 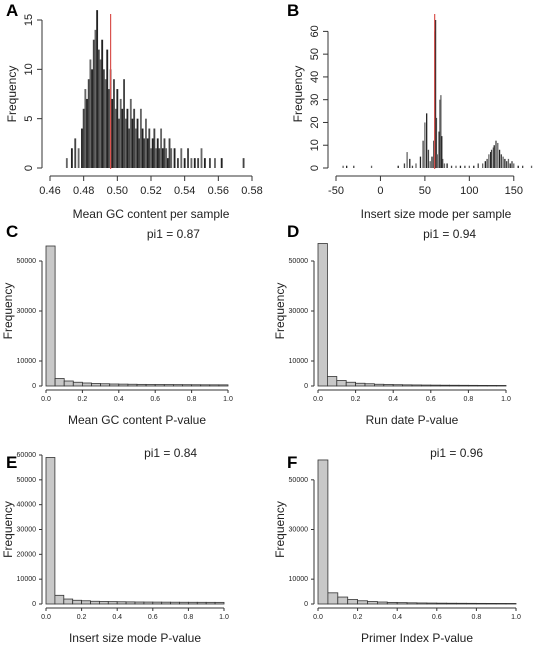 I want to click on y-tick-label-d: 50000, so click(x=299, y=261).